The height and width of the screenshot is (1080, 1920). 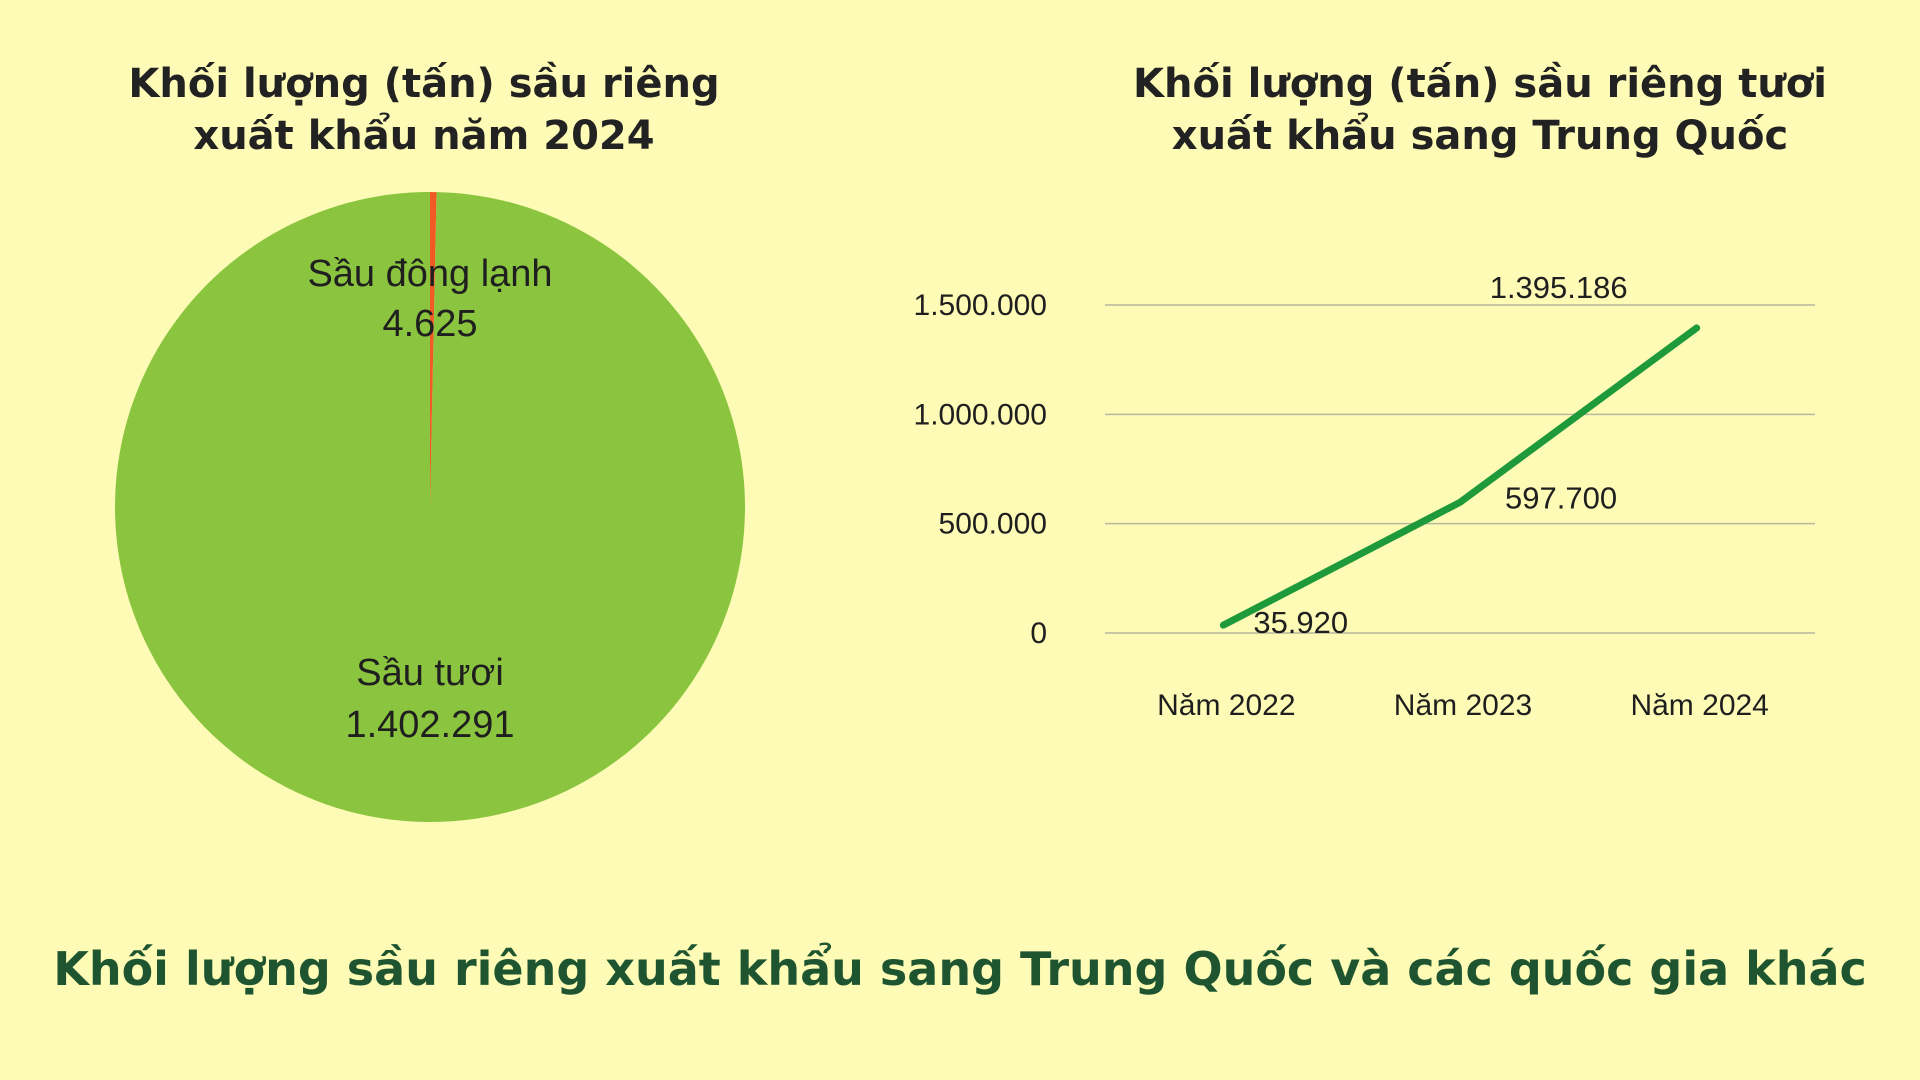 I want to click on line-data-label: 35.920, so click(x=1300, y=622).